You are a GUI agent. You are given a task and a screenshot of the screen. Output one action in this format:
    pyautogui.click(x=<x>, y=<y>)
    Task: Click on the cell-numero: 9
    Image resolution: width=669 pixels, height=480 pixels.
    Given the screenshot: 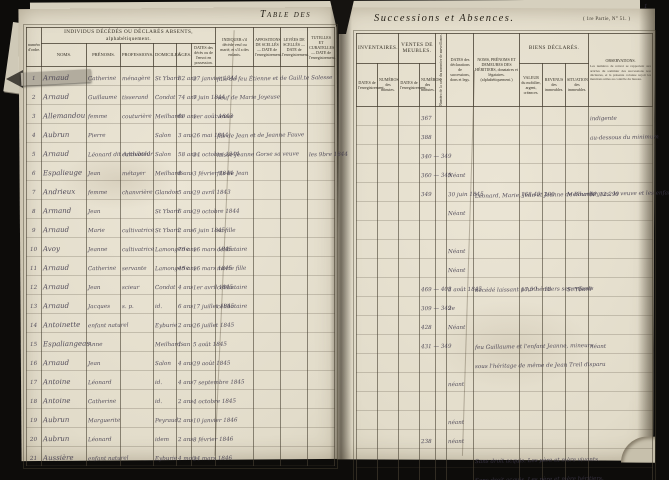 What is the action you would take?
    pyautogui.click(x=34, y=228)
    